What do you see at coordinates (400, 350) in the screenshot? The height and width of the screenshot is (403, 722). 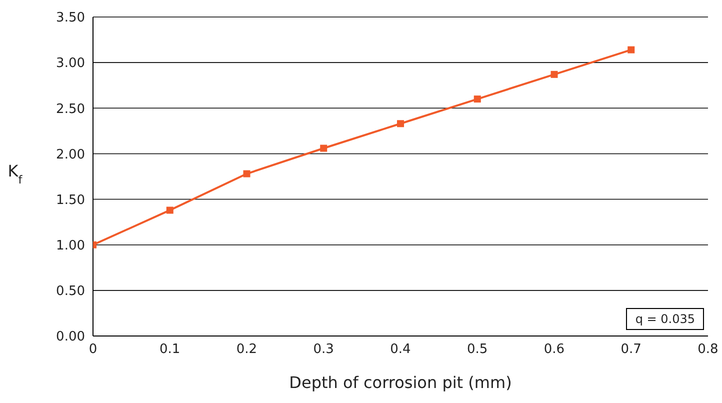 I see `x-tick-label: 0.4` at bounding box center [400, 350].